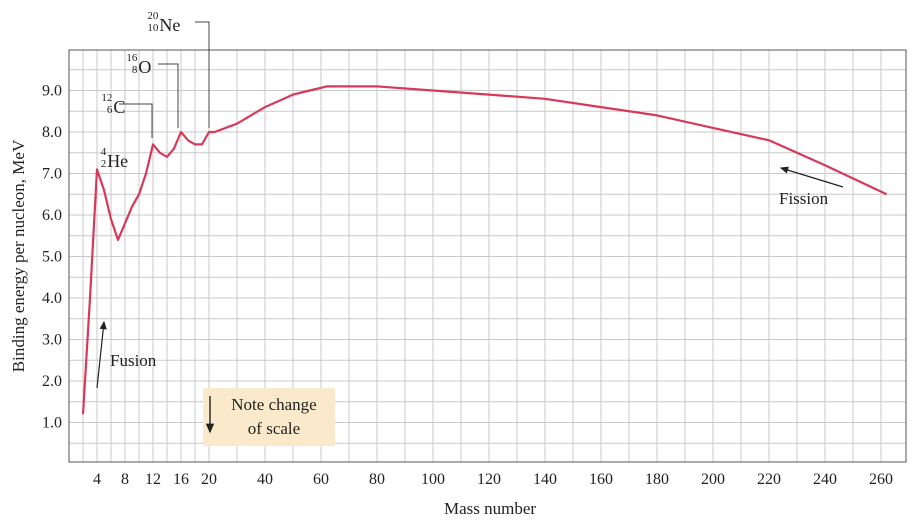 The width and height of the screenshot is (911, 520). What do you see at coordinates (545, 479) in the screenshot?
I see `x-tick-label: 140` at bounding box center [545, 479].